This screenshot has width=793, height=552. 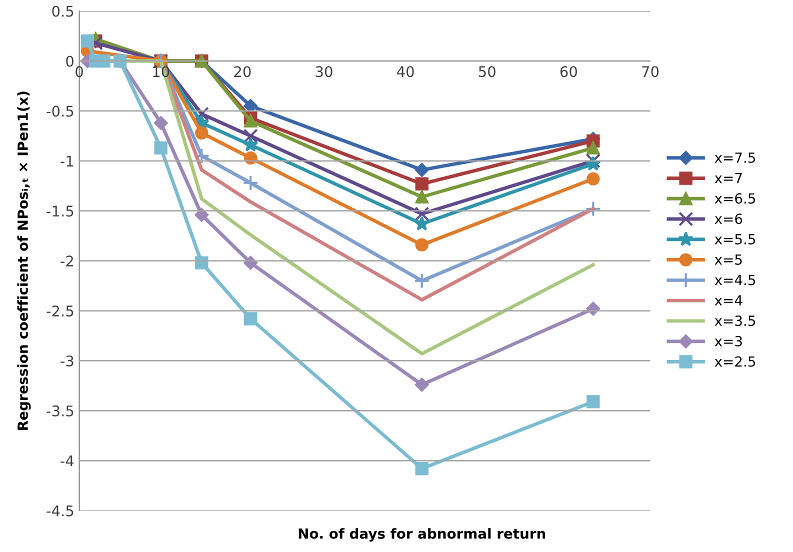 What do you see at coordinates (422, 535) in the screenshot?
I see `x-axis-title: No. of days for abnormal return` at bounding box center [422, 535].